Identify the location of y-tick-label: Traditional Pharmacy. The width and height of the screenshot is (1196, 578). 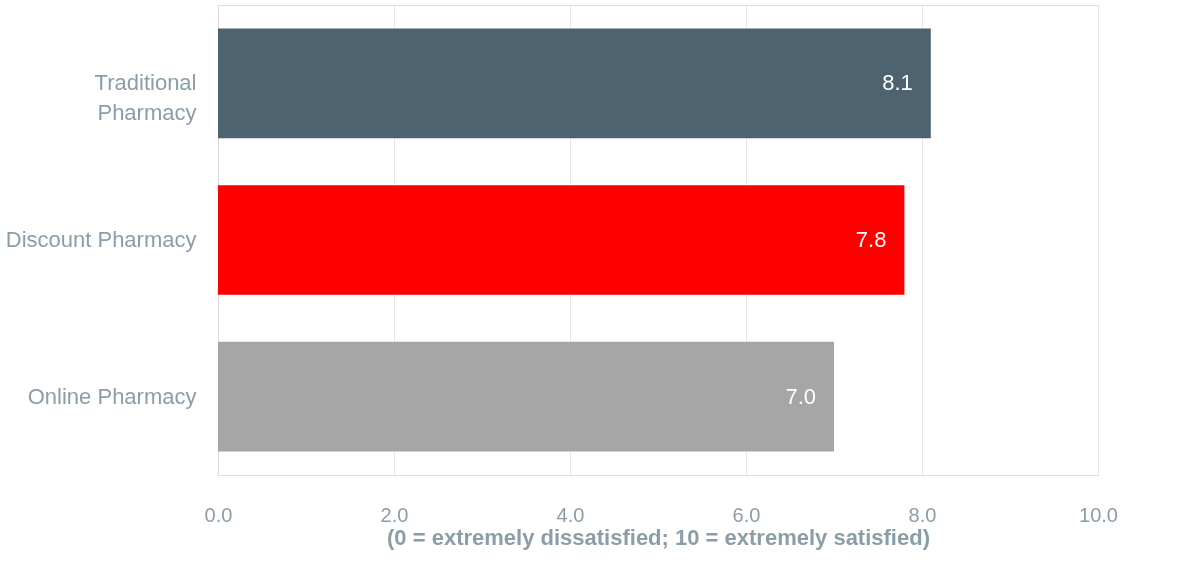
(145, 98).